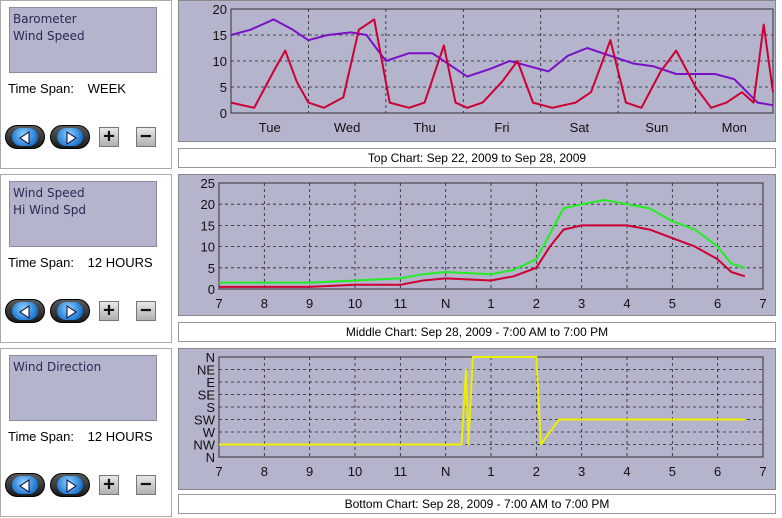  Describe the element at coordinates (580, 127) in the screenshot. I see `x-tick-label: Sat` at that location.